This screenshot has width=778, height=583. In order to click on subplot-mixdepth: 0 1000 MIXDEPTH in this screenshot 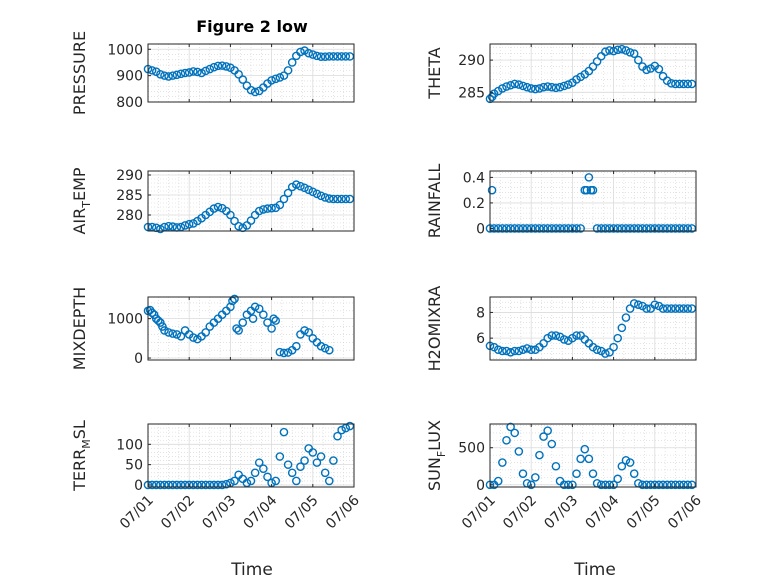, I will do `click(212, 328)`.